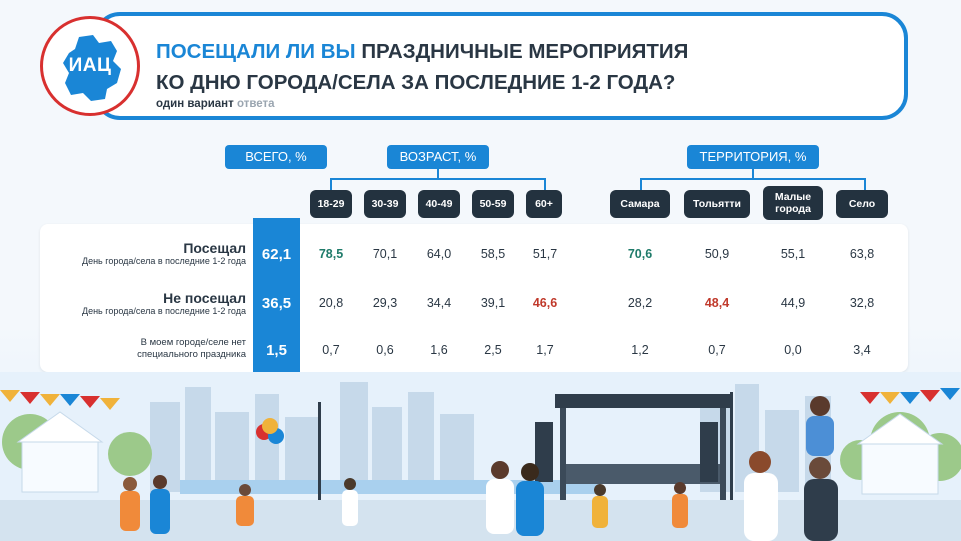 Image resolution: width=961 pixels, height=541 pixels. I want to click on col-head-age-60plus: 60+, so click(544, 204).